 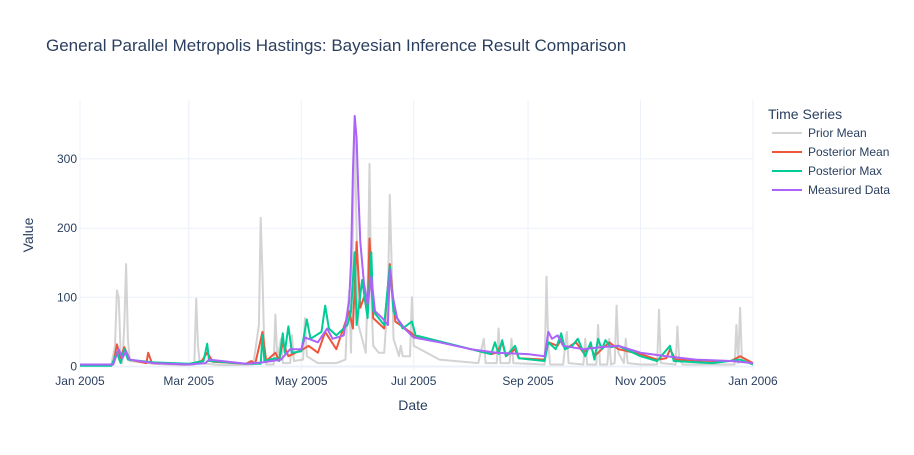 I want to click on legend-label-prior-mean: Prior Mean, so click(x=837, y=133).